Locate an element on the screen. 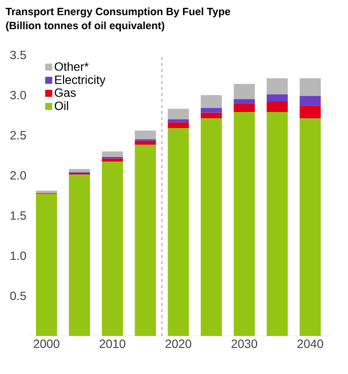 Image resolution: width=348 pixels, height=374 pixels. y-tick-label: 2.0 is located at coordinates (18, 175).